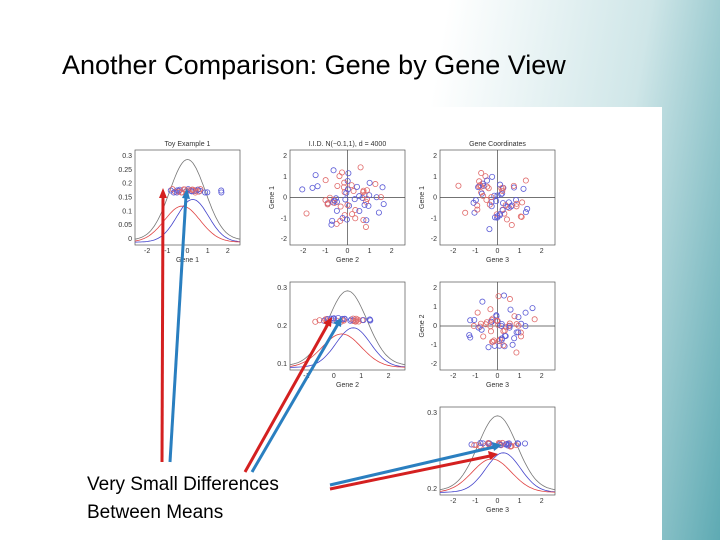 The height and width of the screenshot is (540, 720). What do you see at coordinates (435, 288) in the screenshot?
I see `y-tick-label: 2` at bounding box center [435, 288].